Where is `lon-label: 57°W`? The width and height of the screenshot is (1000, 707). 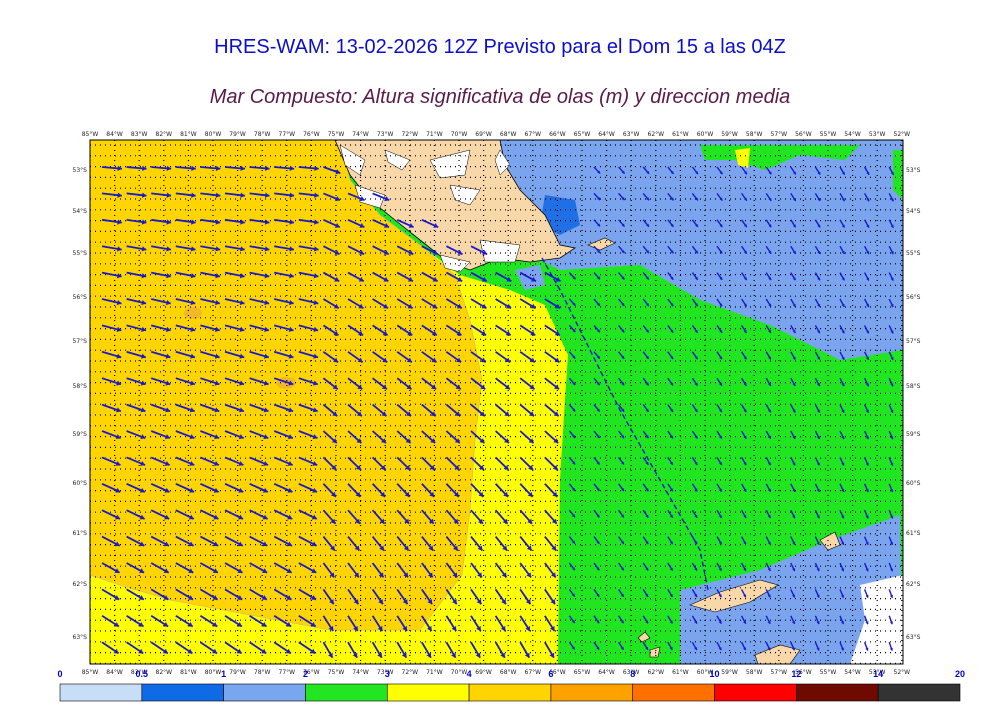
lon-label: 57°W is located at coordinates (779, 134).